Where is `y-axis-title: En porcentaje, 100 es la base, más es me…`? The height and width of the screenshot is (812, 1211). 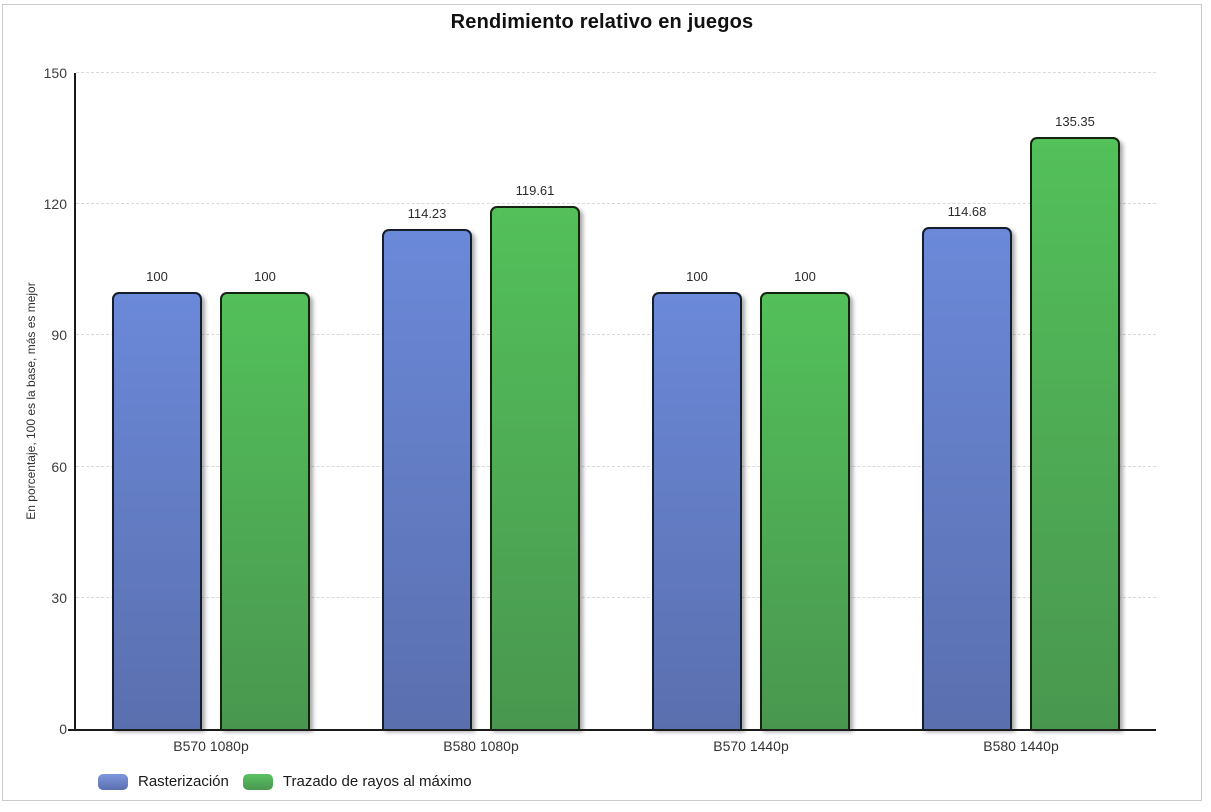 y-axis-title: En porcentaje, 100 es la base, más es me… is located at coordinates (31, 401).